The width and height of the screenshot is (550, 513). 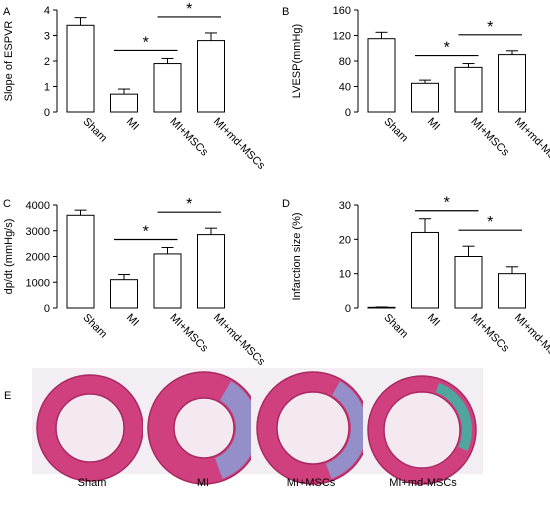 I want to click on panel-c-bar-mi, so click(x=124, y=294).